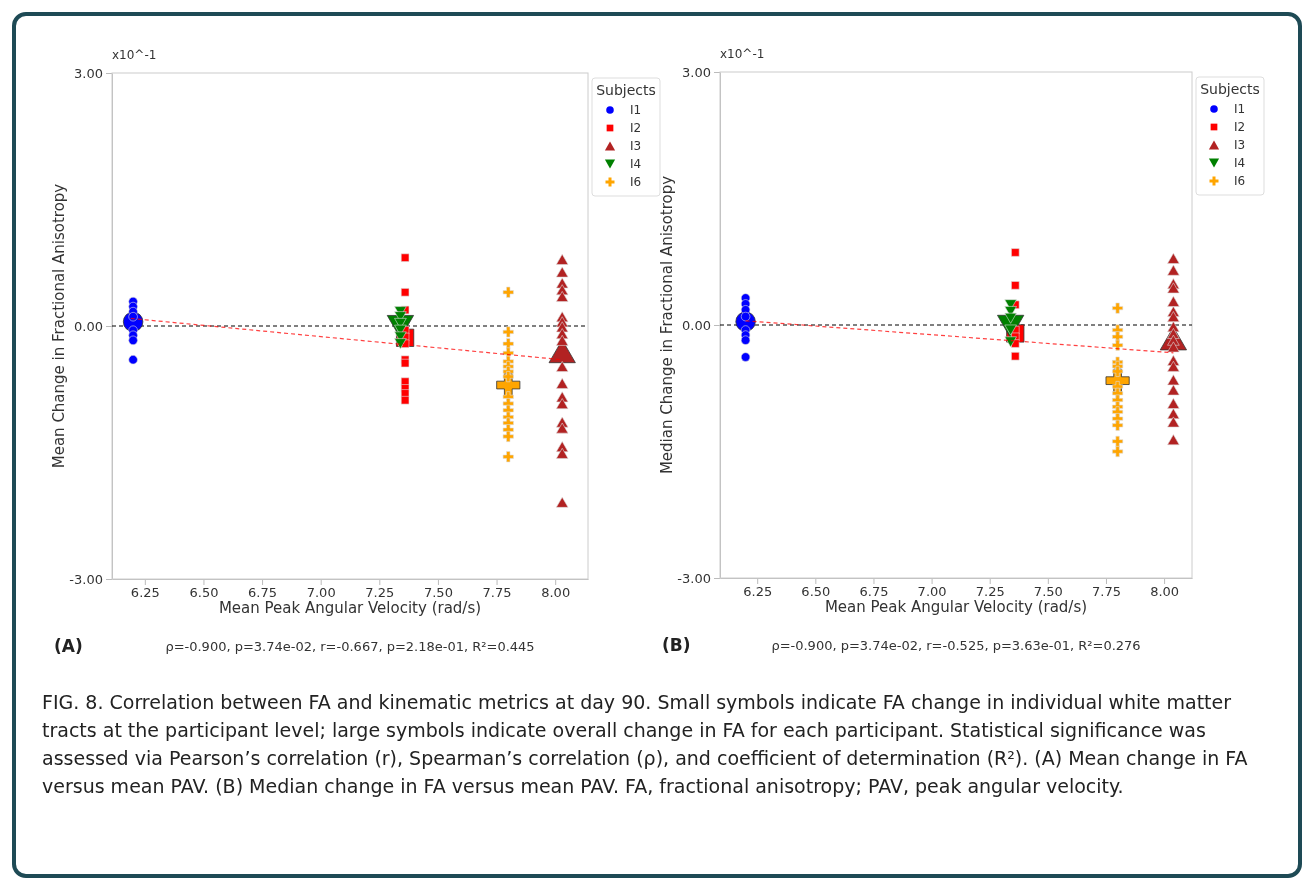  I want to click on caption: FIG. 8. Correlation between FA and kinematic metrics at day 90. Small symbols indicate FA change in individual white matter tracts at the participant level; large symbols indicate overall change in FA for each participant. Statistical significance was assessed via Pearson’s correlation (r), Spearman’s correlation (ρ), and coefficient of determination (R²). (A) Mean change in FA versus mean PAV. (B) Median change in FA versus mean PAV. FA, fractional anisotropy; PAV, peak angular velocity., so click(645, 744).